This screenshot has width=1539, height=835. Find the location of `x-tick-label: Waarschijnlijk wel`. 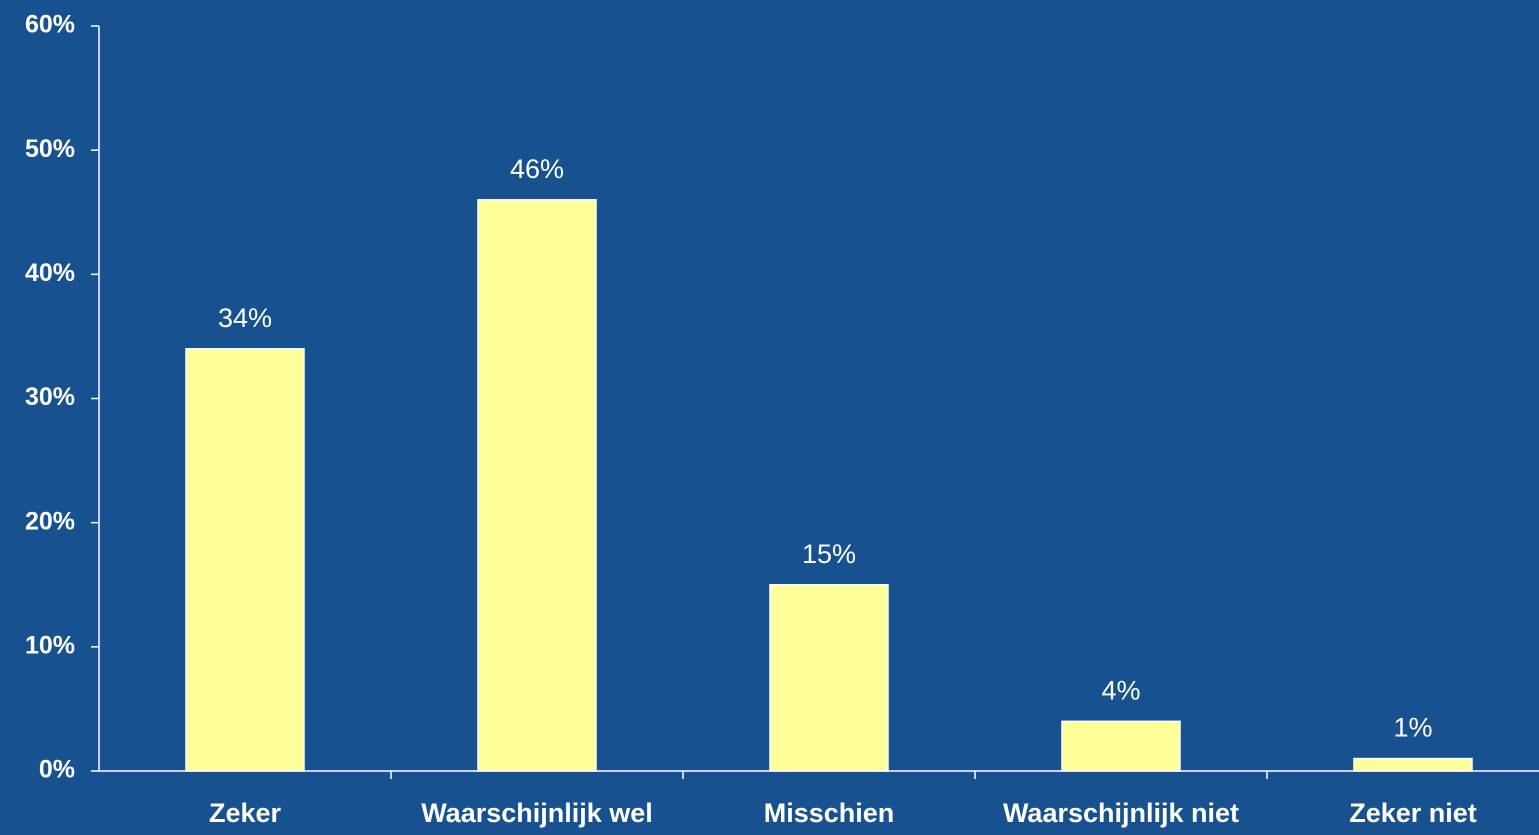

x-tick-label: Waarschijnlijk wel is located at coordinates (537, 813).